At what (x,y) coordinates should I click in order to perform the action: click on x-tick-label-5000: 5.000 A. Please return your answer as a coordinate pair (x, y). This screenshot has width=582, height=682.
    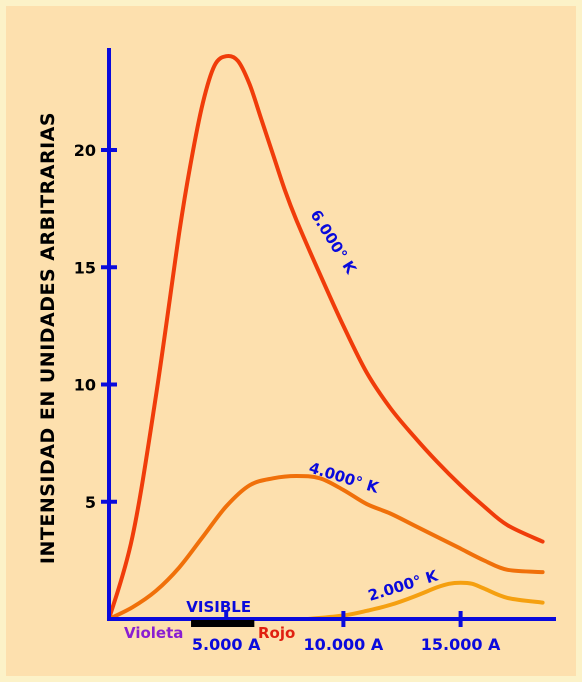
    Looking at the image, I should click on (226, 644).